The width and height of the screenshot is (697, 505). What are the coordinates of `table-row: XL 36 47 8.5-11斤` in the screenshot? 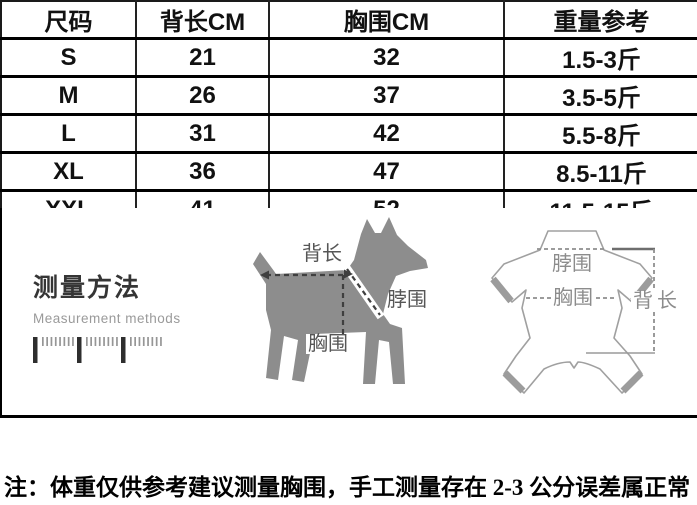 It's located at (349, 172).